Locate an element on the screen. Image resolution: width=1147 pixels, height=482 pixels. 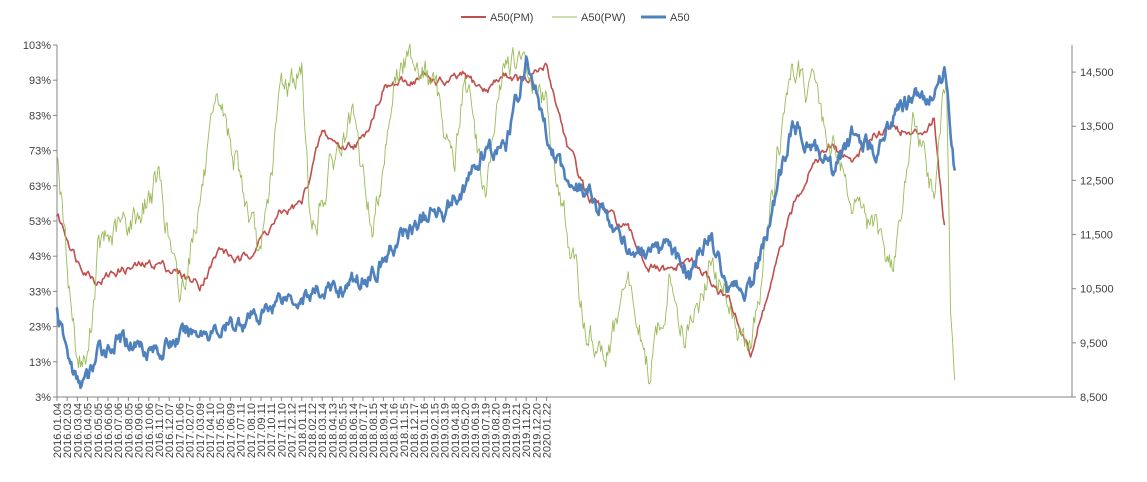
x-tick-label: 2017.08.10 is located at coordinates (252, 430).